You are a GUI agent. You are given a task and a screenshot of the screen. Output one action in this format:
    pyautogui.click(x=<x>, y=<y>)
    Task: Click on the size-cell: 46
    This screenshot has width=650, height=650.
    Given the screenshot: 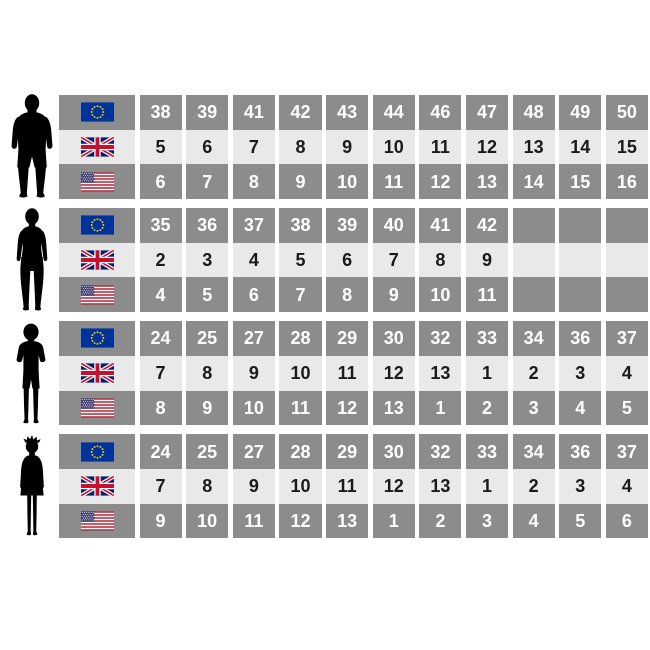 What is the action you would take?
    pyautogui.click(x=440, y=112)
    